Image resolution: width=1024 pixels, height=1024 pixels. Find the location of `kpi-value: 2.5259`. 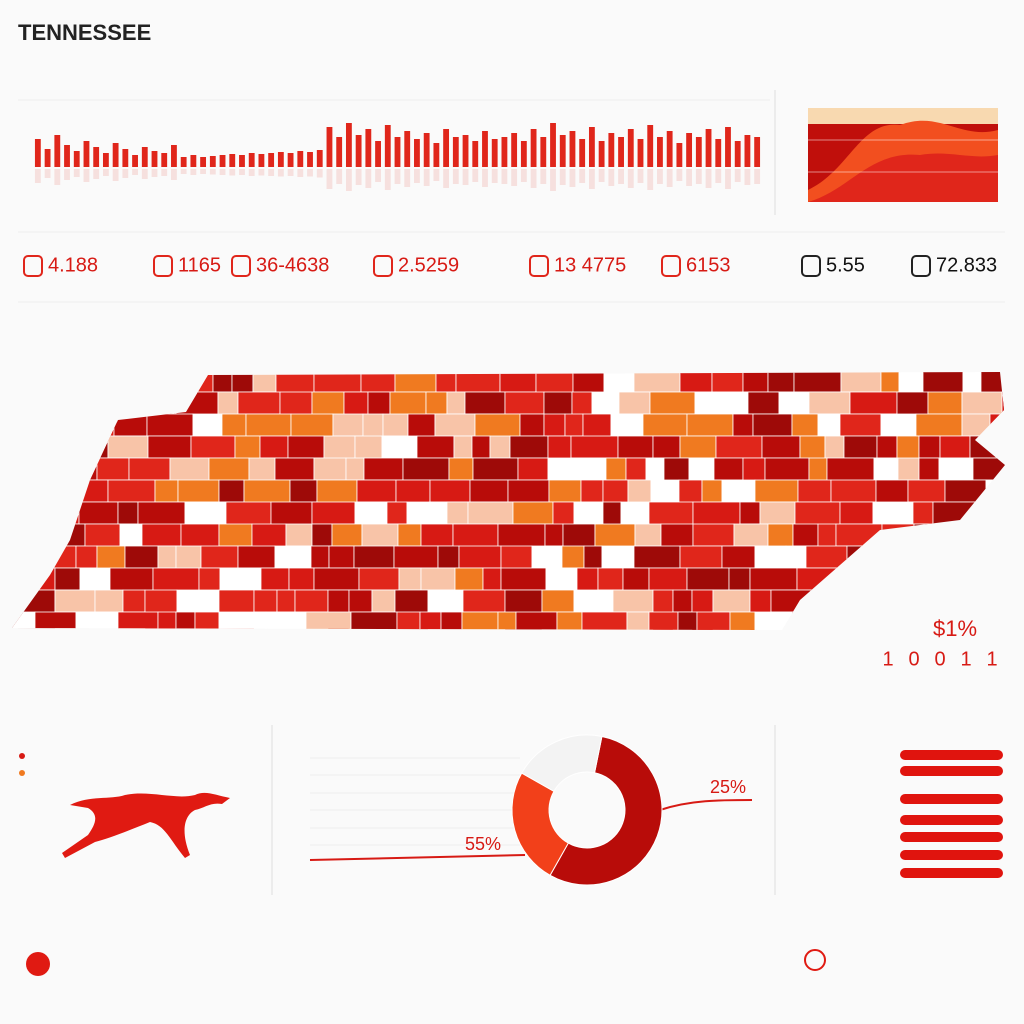

kpi-value: 2.5259 is located at coordinates (428, 265).